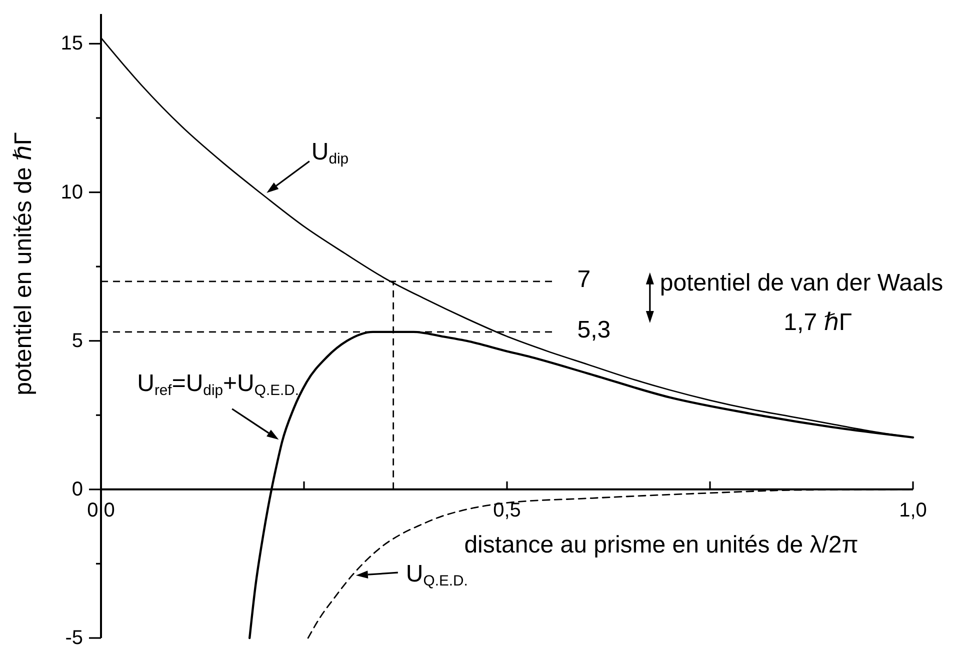 The image size is (963, 650). What do you see at coordinates (330, 153) in the screenshot?
I see `text: U$_{dip}$` at bounding box center [330, 153].